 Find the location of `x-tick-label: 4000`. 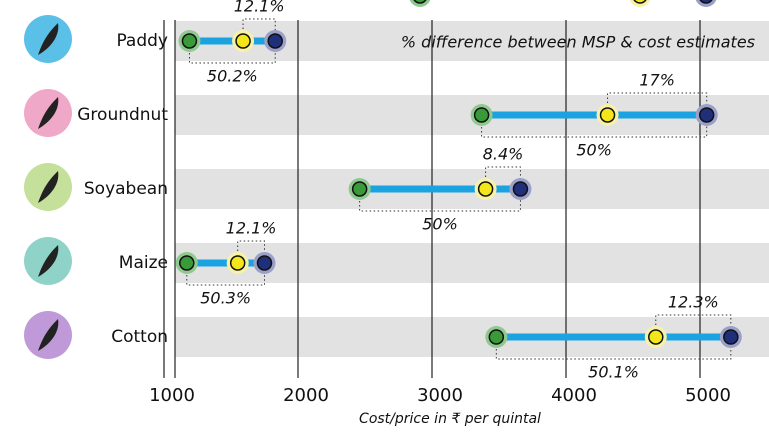

x-tick-label: 4000 is located at coordinates (574, 395).